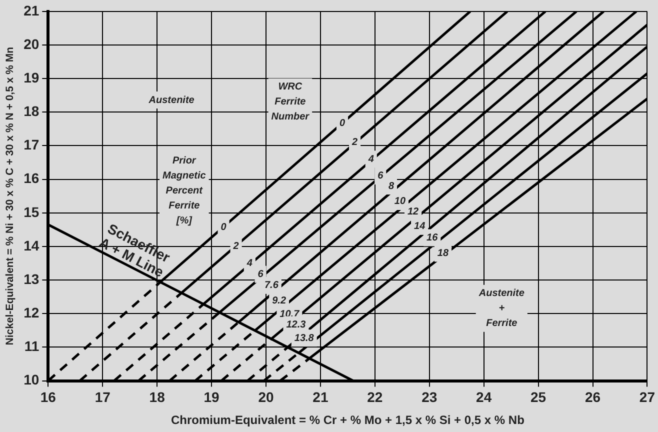  What do you see at coordinates (32, 278) in the screenshot?
I see `y-tick-label: 13` at bounding box center [32, 278].